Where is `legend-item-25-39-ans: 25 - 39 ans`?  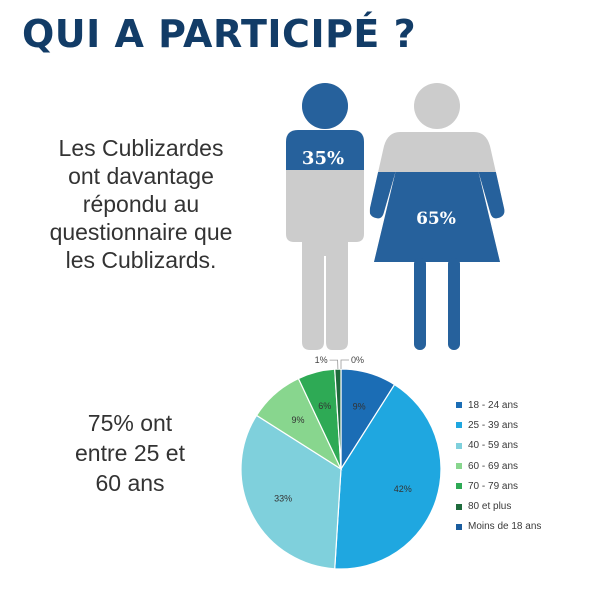
legend-item-25-39-ans: 25 - 39 ans is located at coordinates (498, 425).